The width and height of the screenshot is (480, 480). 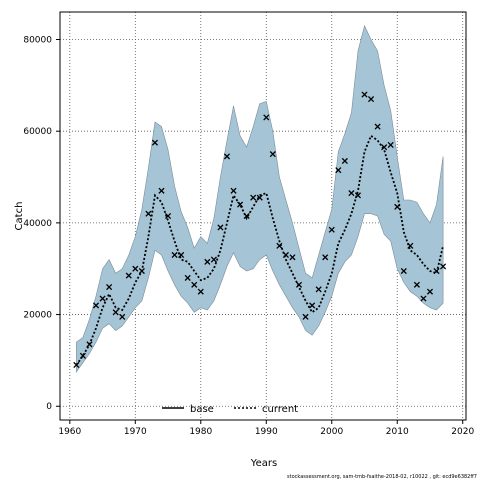 What do you see at coordinates (263, 463) in the screenshot?
I see `x-axis-label: Years` at bounding box center [263, 463].